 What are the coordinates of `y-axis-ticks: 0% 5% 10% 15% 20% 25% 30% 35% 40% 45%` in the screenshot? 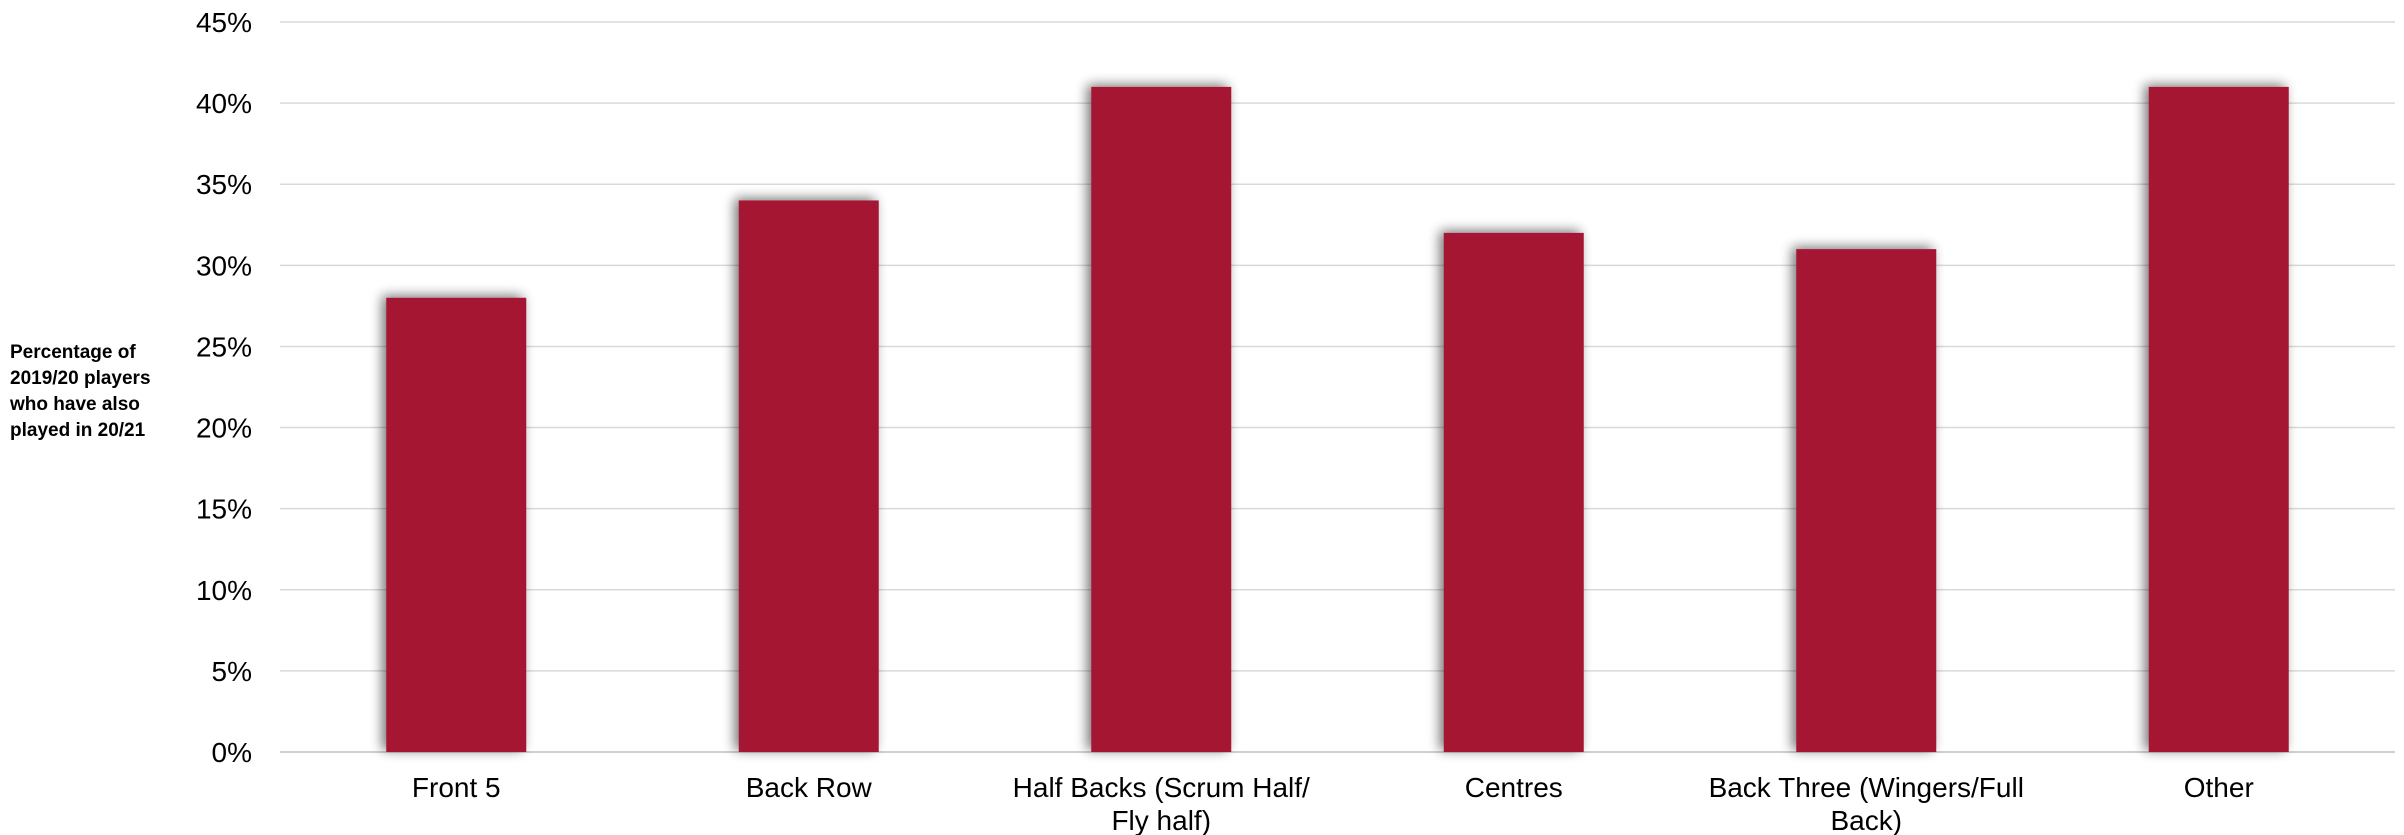 It's located at (224, 387).